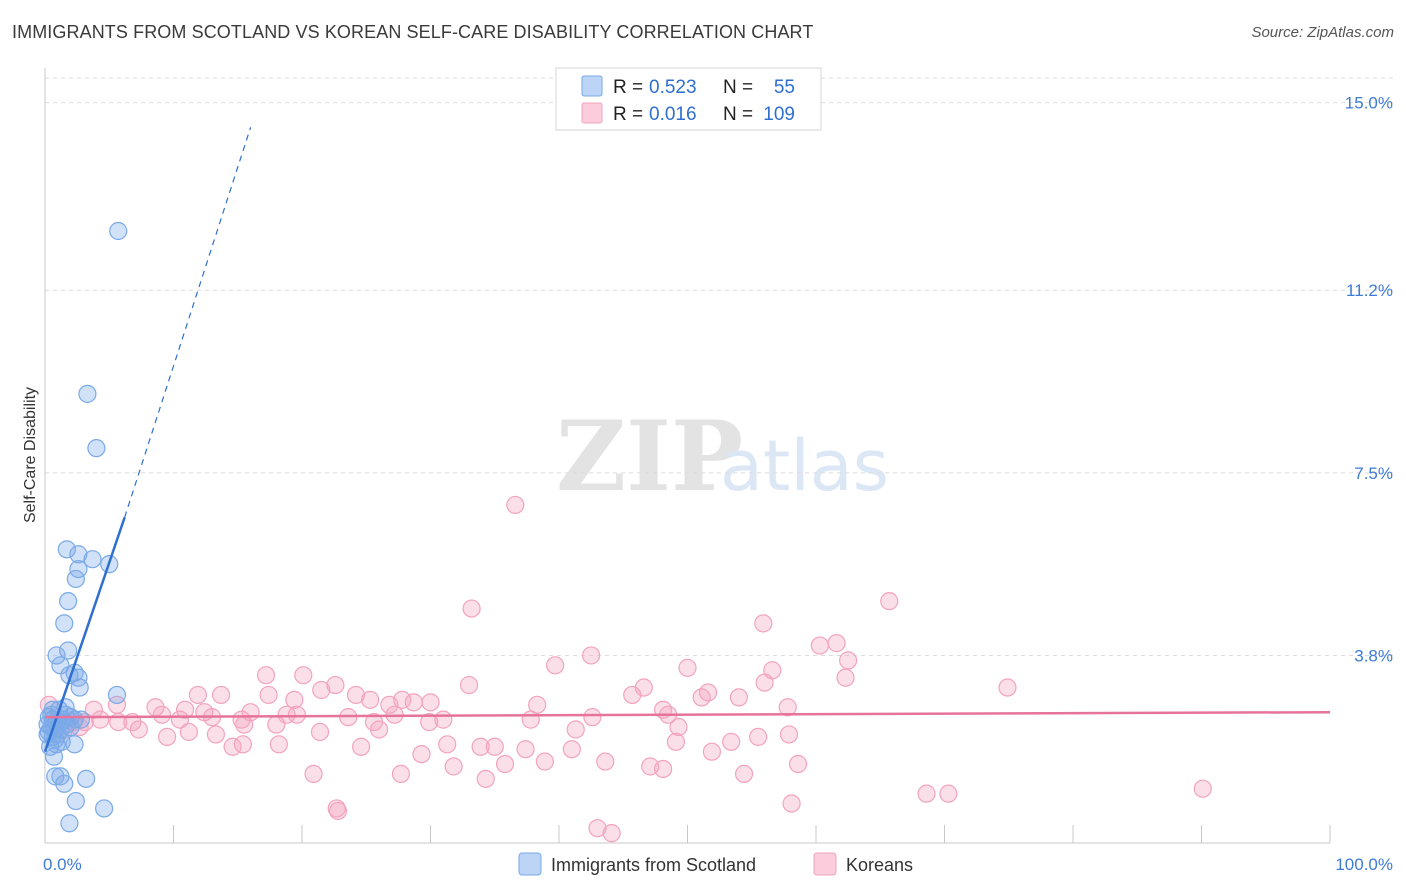 Image resolution: width=1406 pixels, height=892 pixels. Describe the element at coordinates (1364, 864) in the screenshot. I see `x-tick-label-max: 100.0%` at that location.